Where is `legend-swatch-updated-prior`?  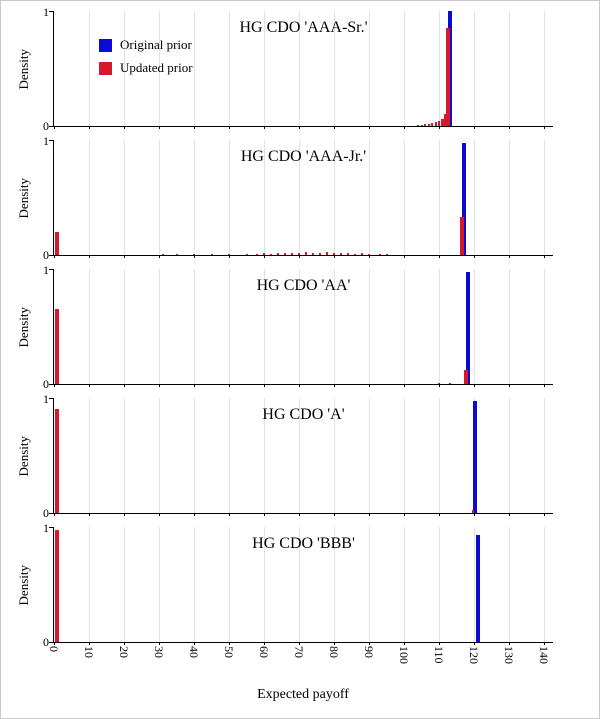
legend-swatch-updated-prior is located at coordinates (105, 68).